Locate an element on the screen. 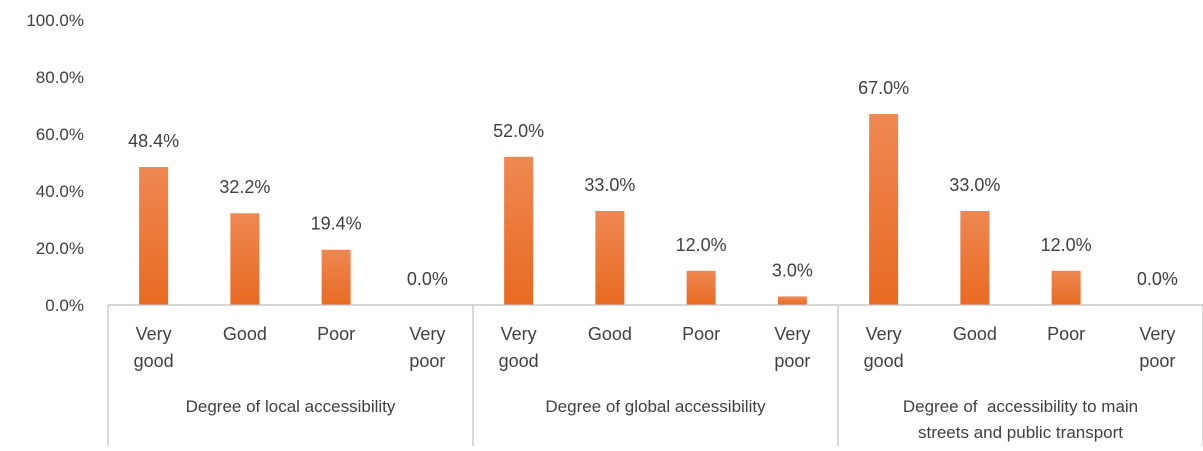 This screenshot has height=451, width=1203. y-axis-tick-labels: 0.0% 20.0% 40.0% 60.0% 80.0% 100.0% is located at coordinates (55, 163).